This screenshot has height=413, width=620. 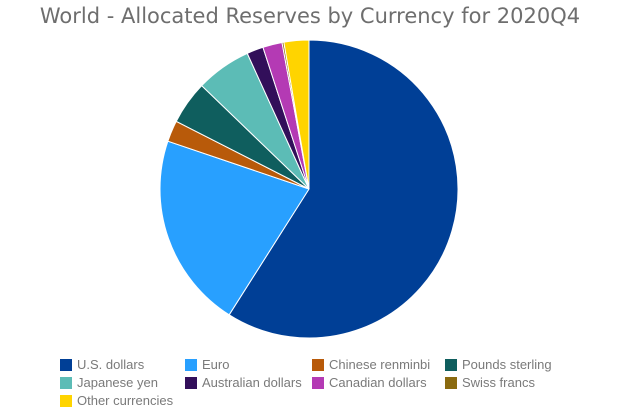 I want to click on legend-item: U.S. dollars, so click(x=122, y=364).